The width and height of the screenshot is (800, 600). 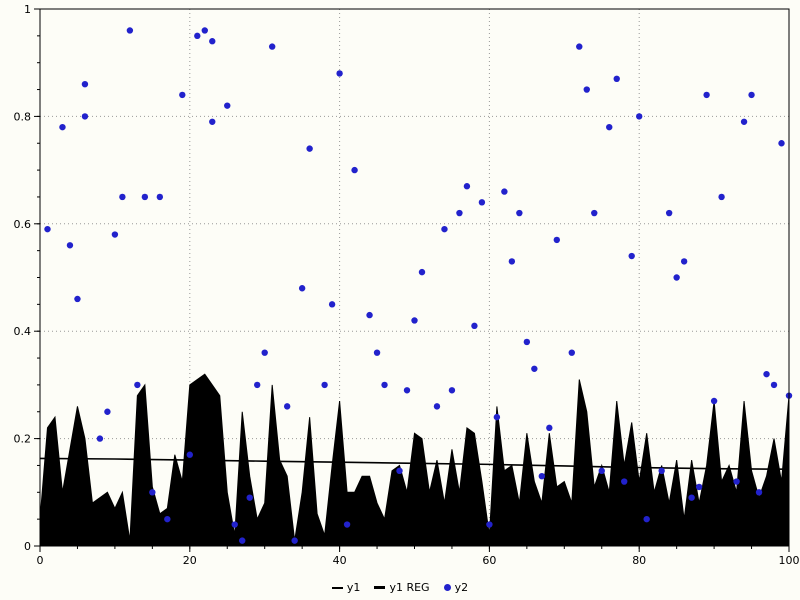 What do you see at coordinates (190, 560) in the screenshot?
I see `x-tick-label: 20` at bounding box center [190, 560].